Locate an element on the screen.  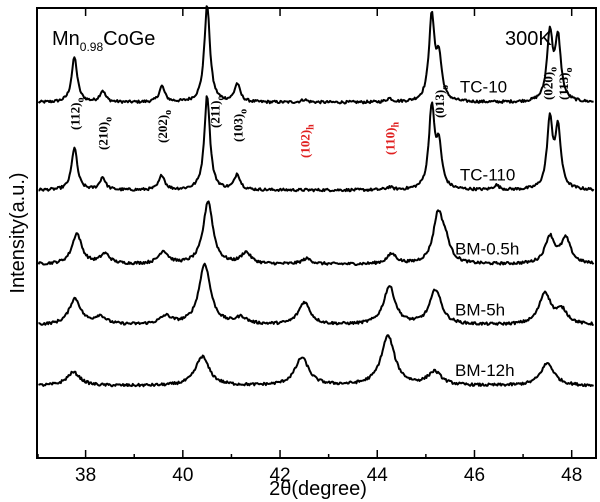
compound-title-rest: CoGe is located at coordinates (129, 39).